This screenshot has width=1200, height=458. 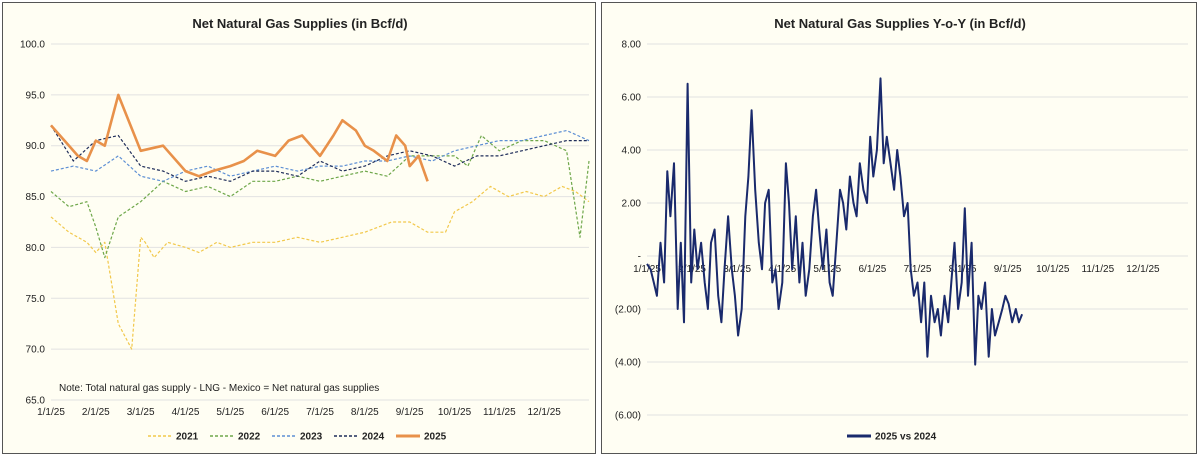 I want to click on x-tick-label: 2/1/25, so click(x=96, y=412).